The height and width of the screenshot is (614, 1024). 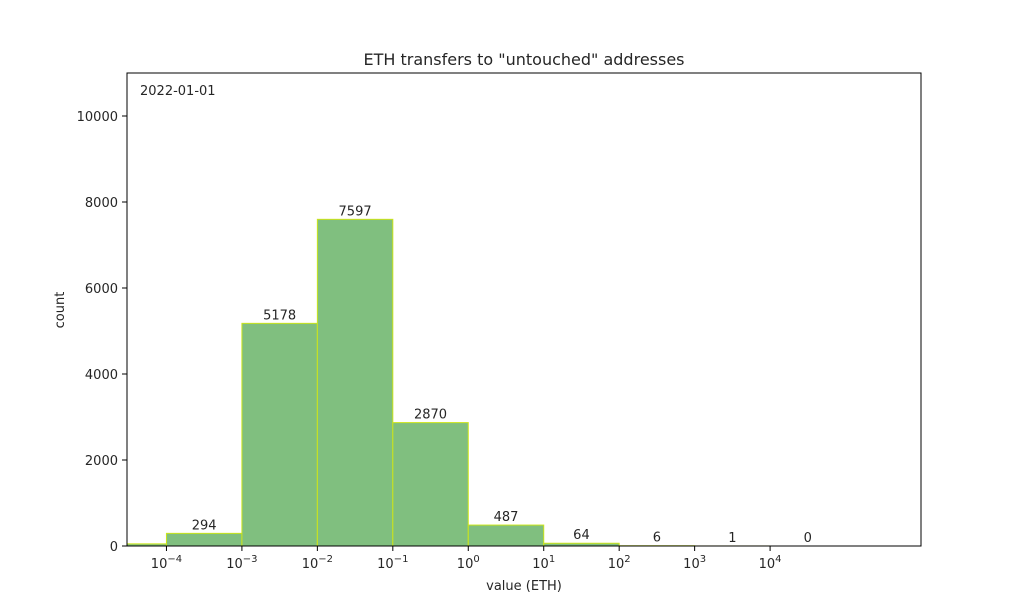 I want to click on y-tick-label-5: 10000, so click(x=97, y=117).